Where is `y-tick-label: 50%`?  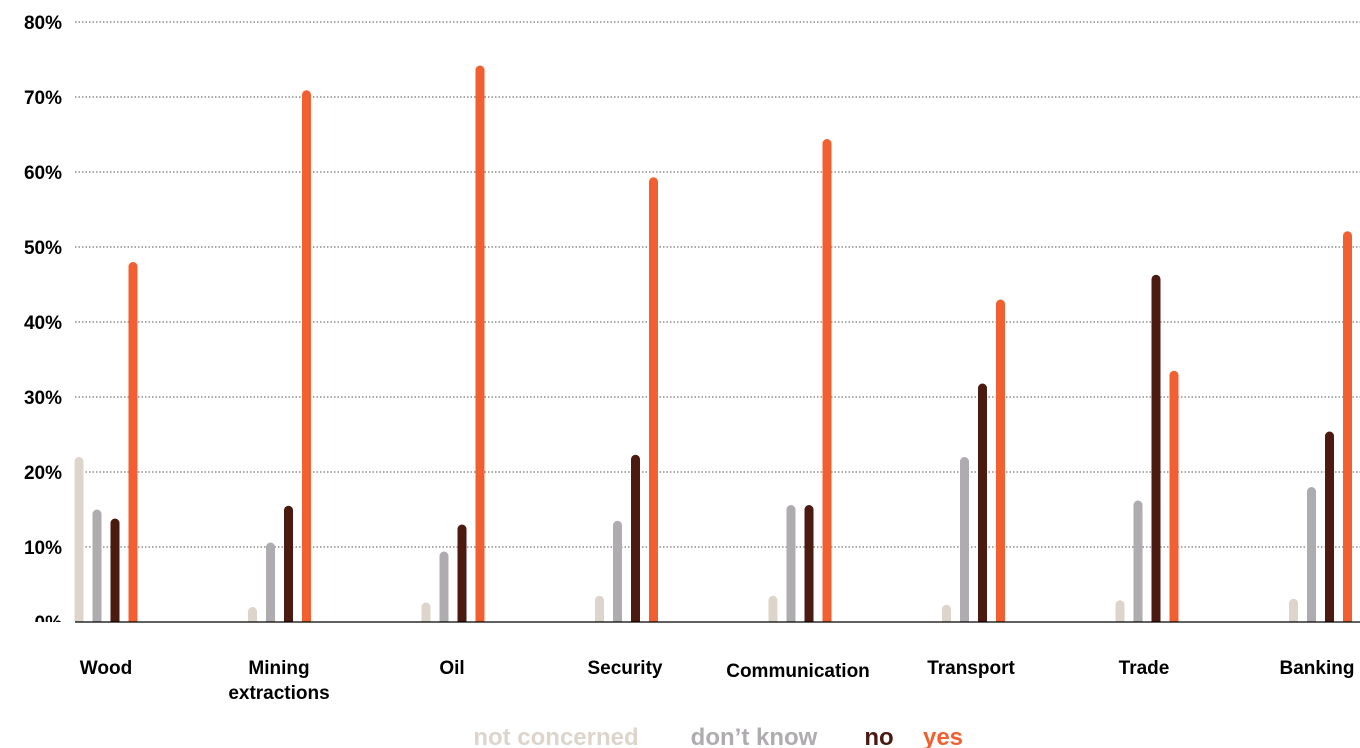 y-tick-label: 50% is located at coordinates (43, 248).